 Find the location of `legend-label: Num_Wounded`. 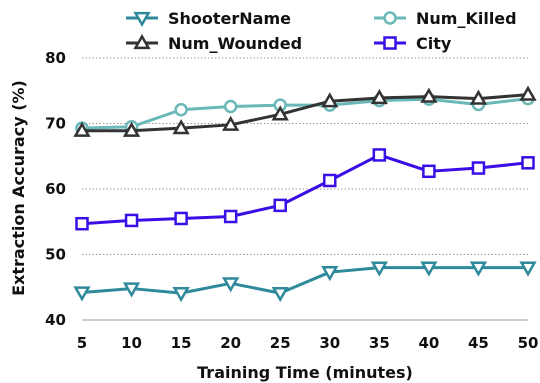

legend-label: Num_Wounded is located at coordinates (235, 43).